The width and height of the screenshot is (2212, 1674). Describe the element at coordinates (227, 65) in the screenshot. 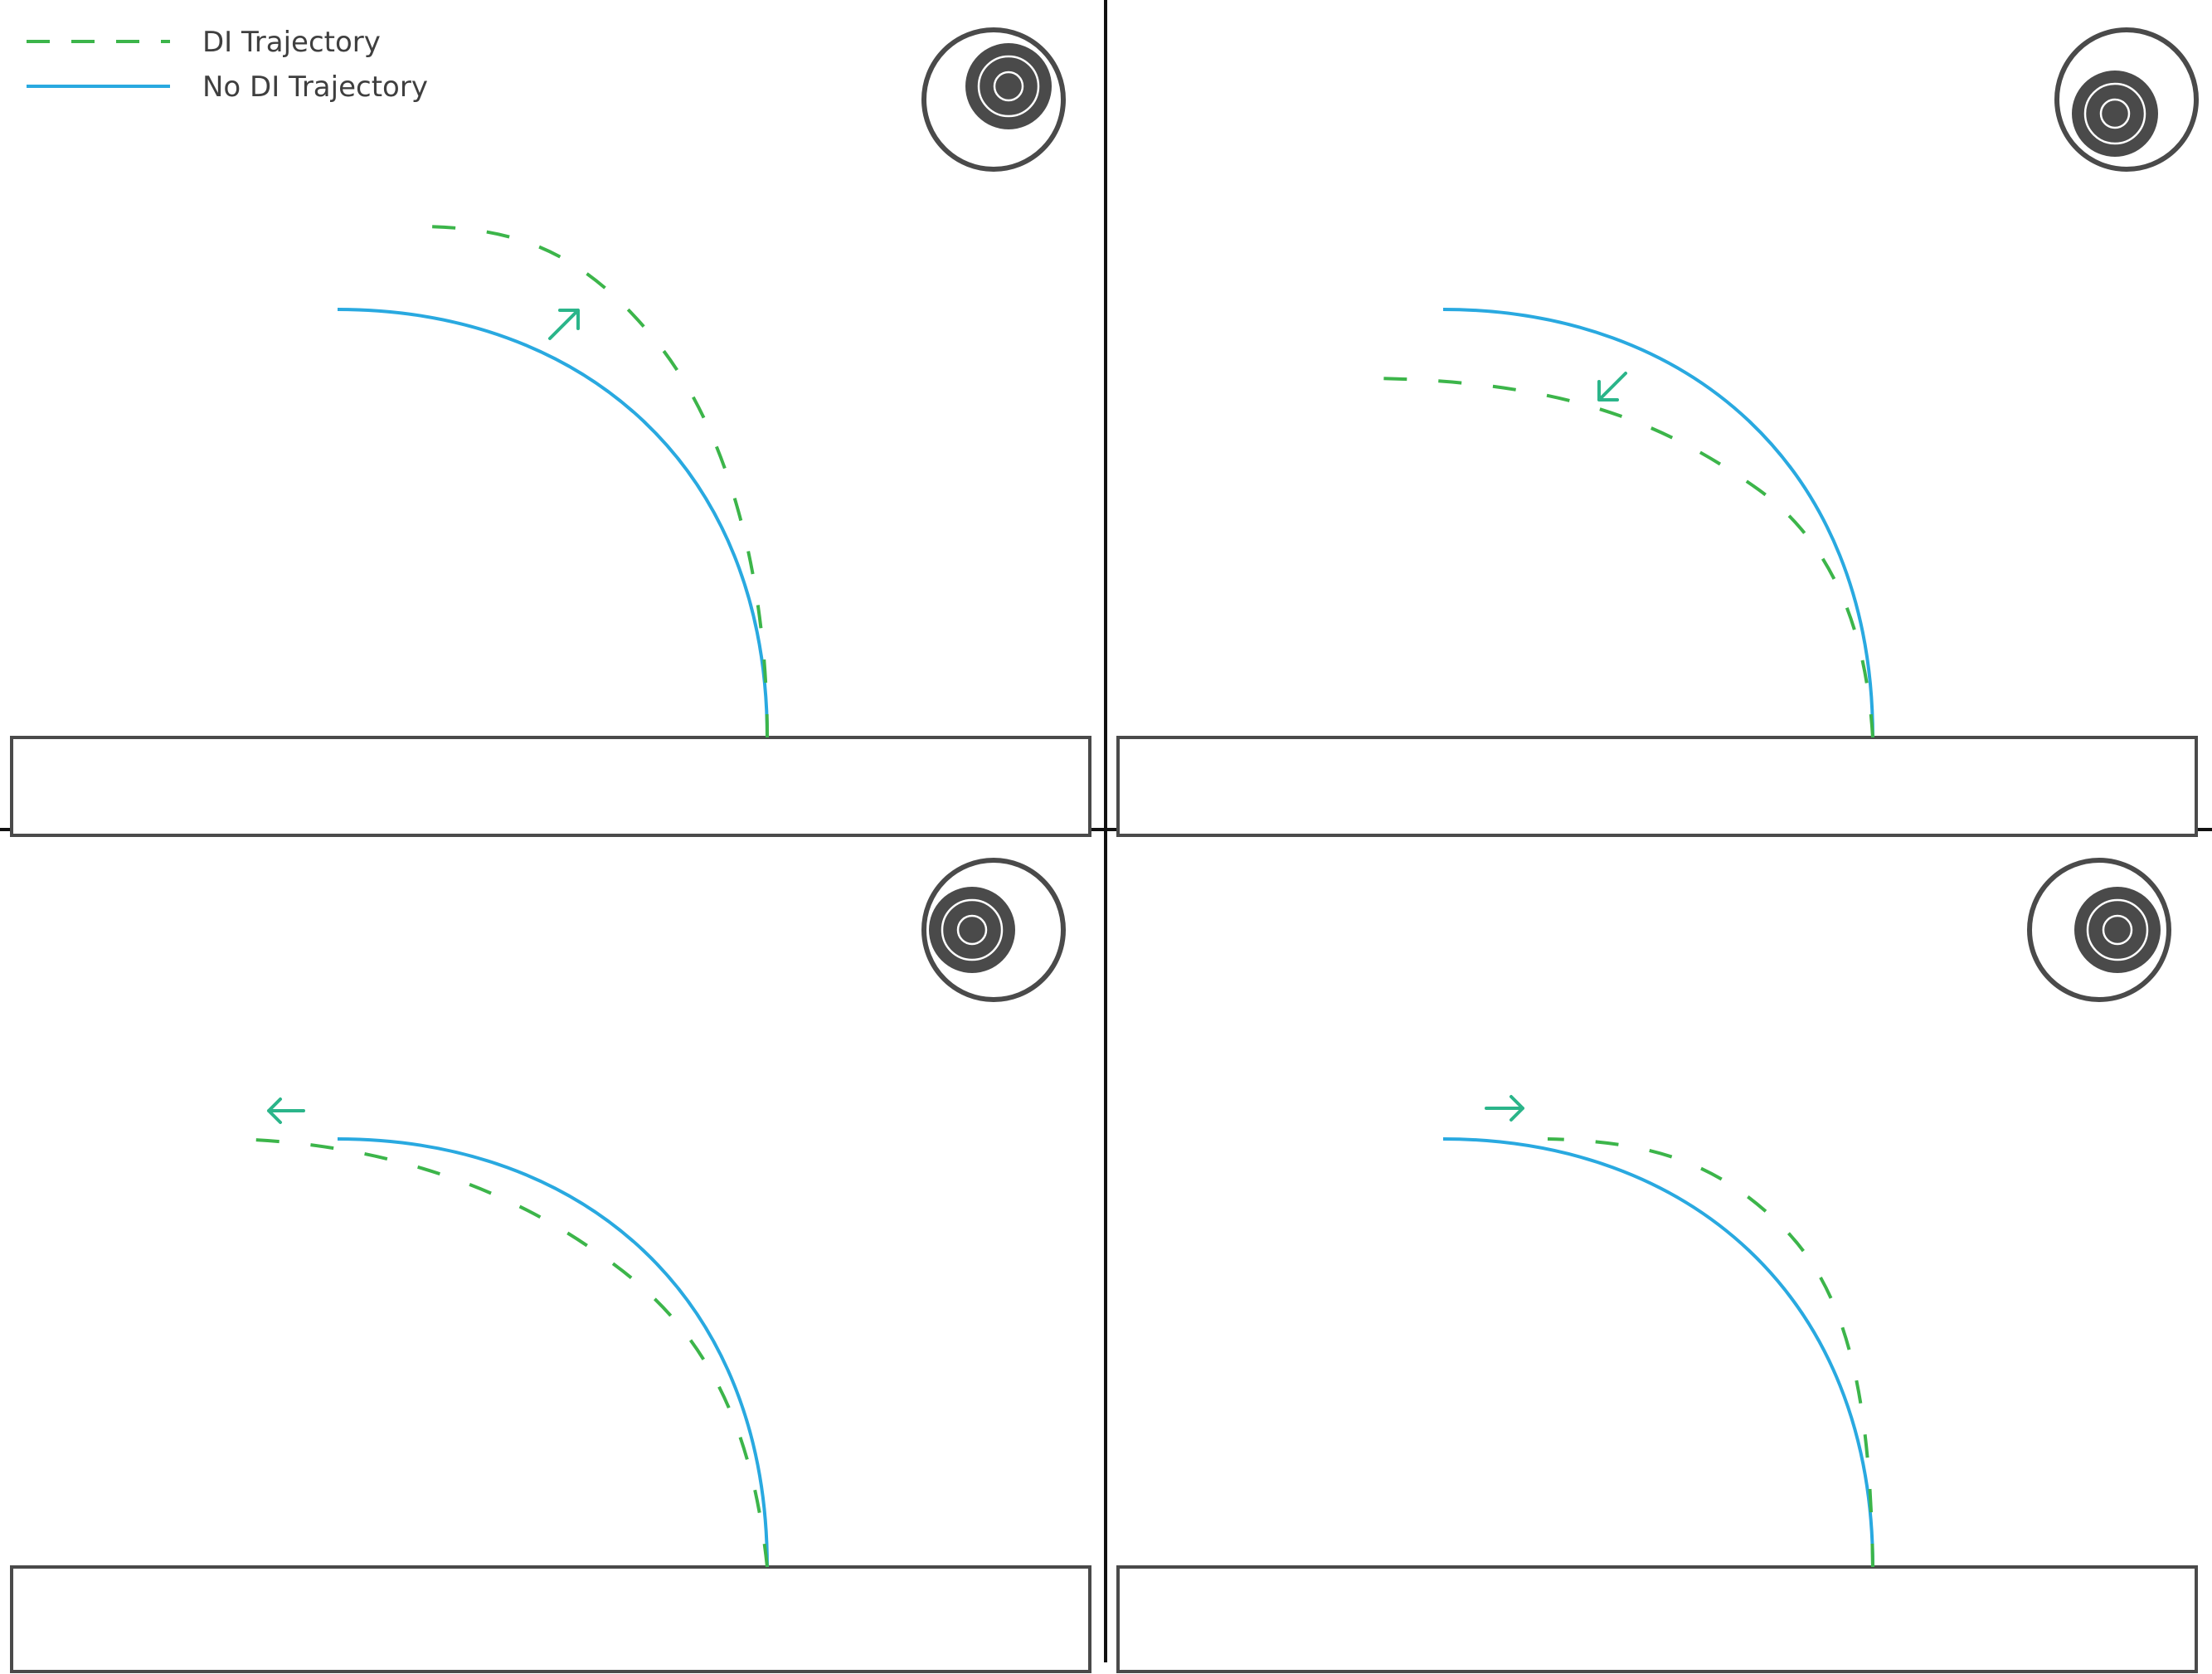

I see `legend: DI Trajectory No DI Trajectory` at that location.